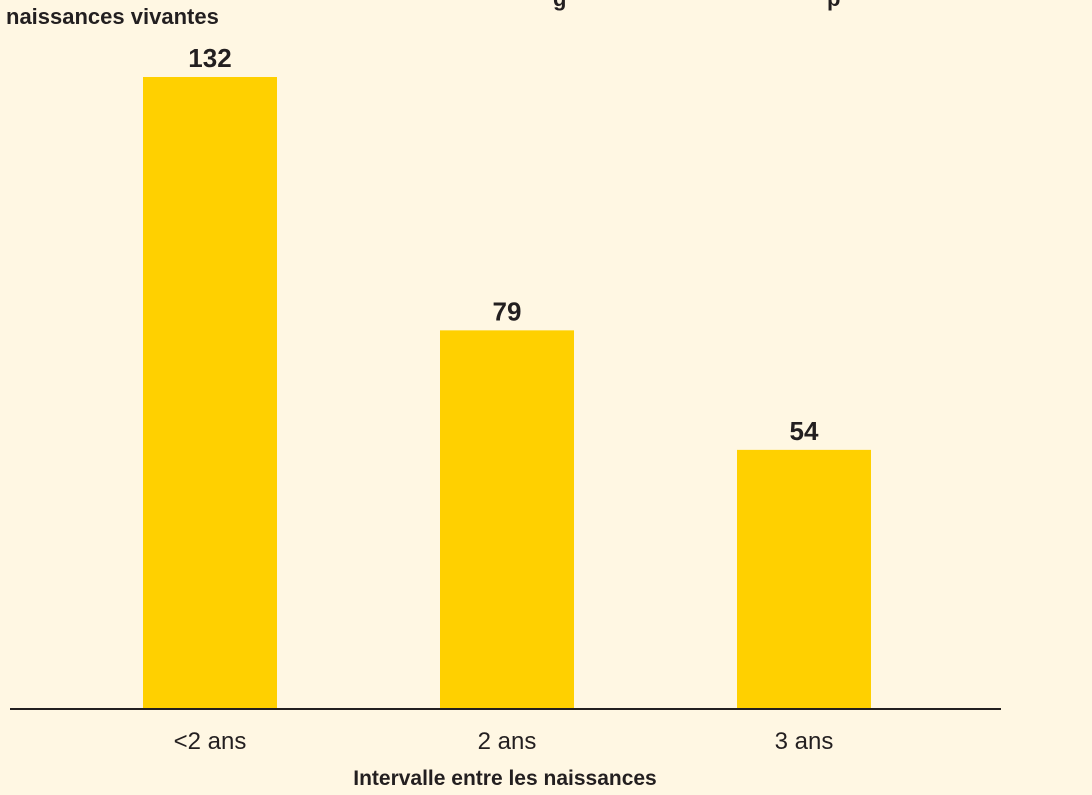 This screenshot has height=795, width=1092. I want to click on data-label-3: 54, so click(804, 431).